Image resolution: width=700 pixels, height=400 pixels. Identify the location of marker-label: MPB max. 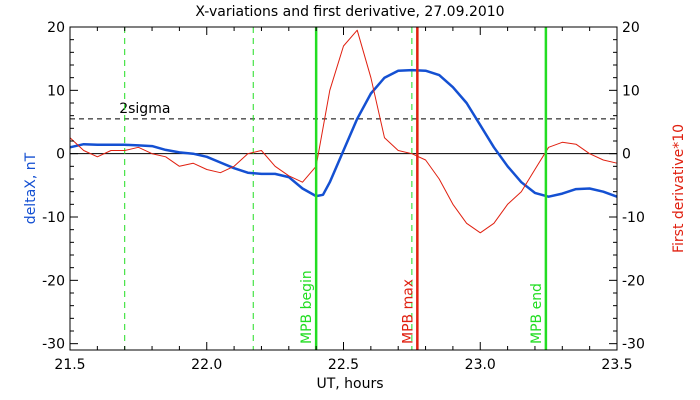
(408, 311).